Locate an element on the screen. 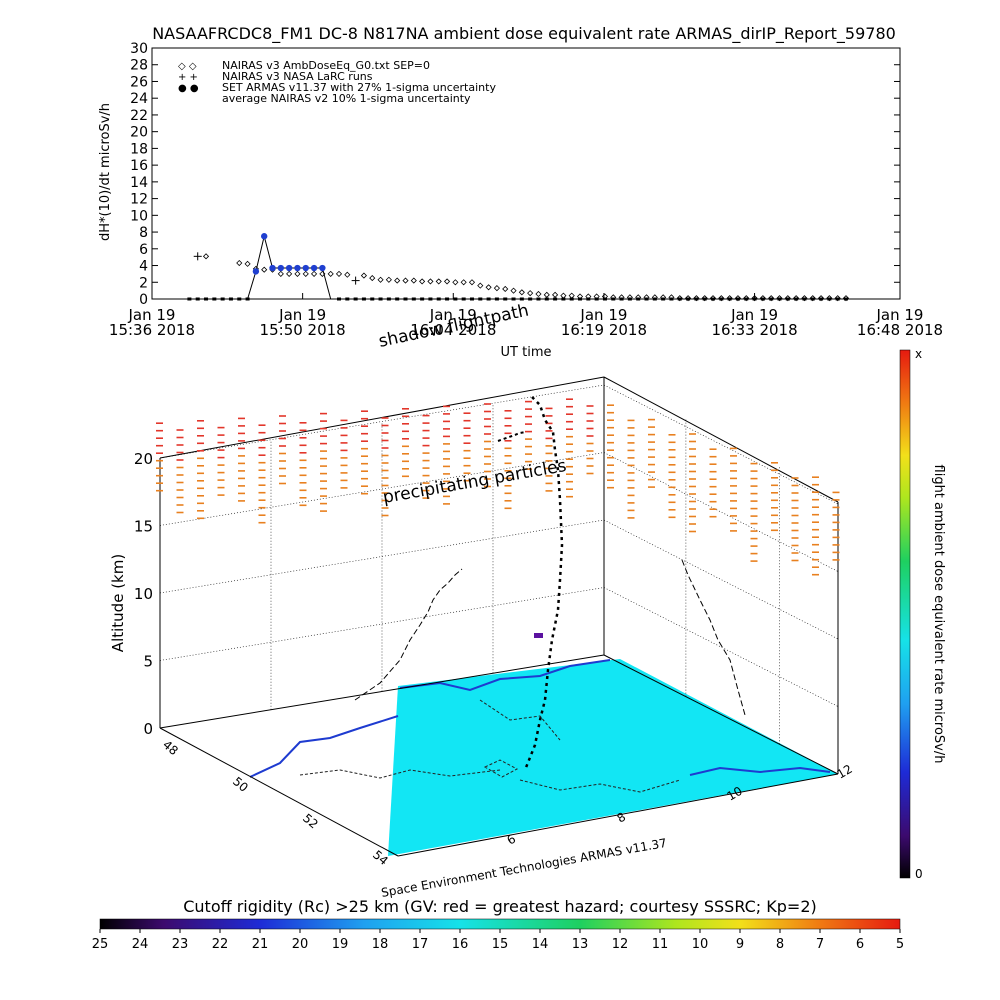  latitude-tick-label: 52 is located at coordinates (310, 821).